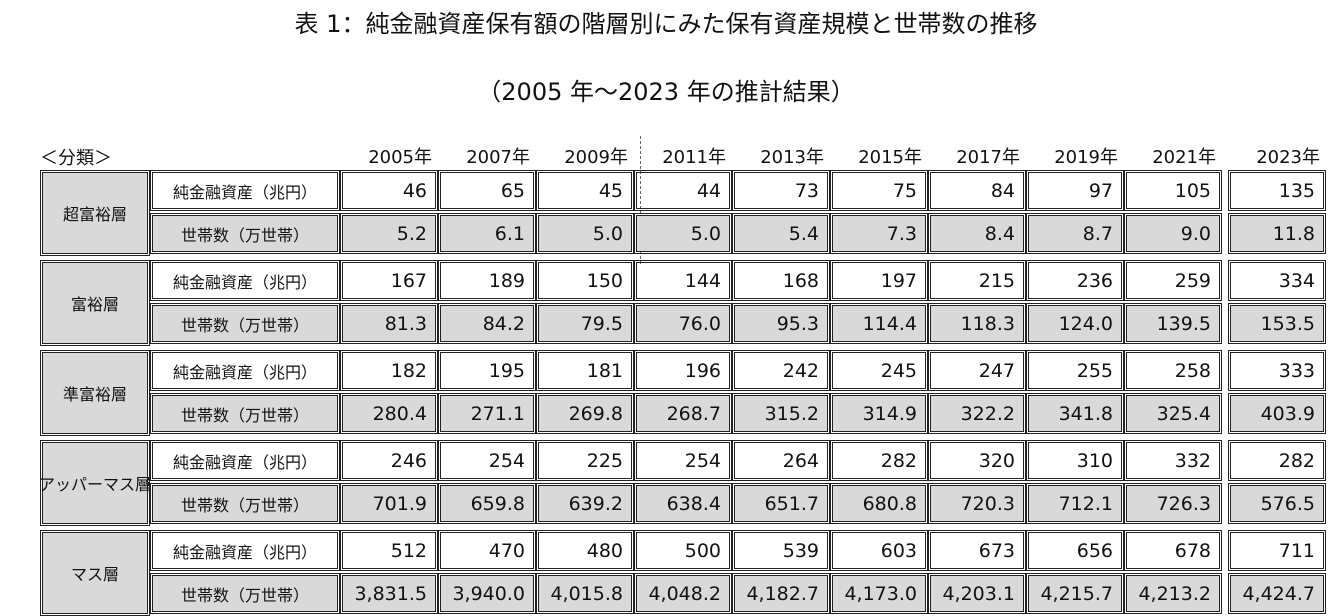 The height and width of the screenshot is (616, 1332). Describe the element at coordinates (389, 370) in the screenshot. I see `value-cell: 182` at that location.